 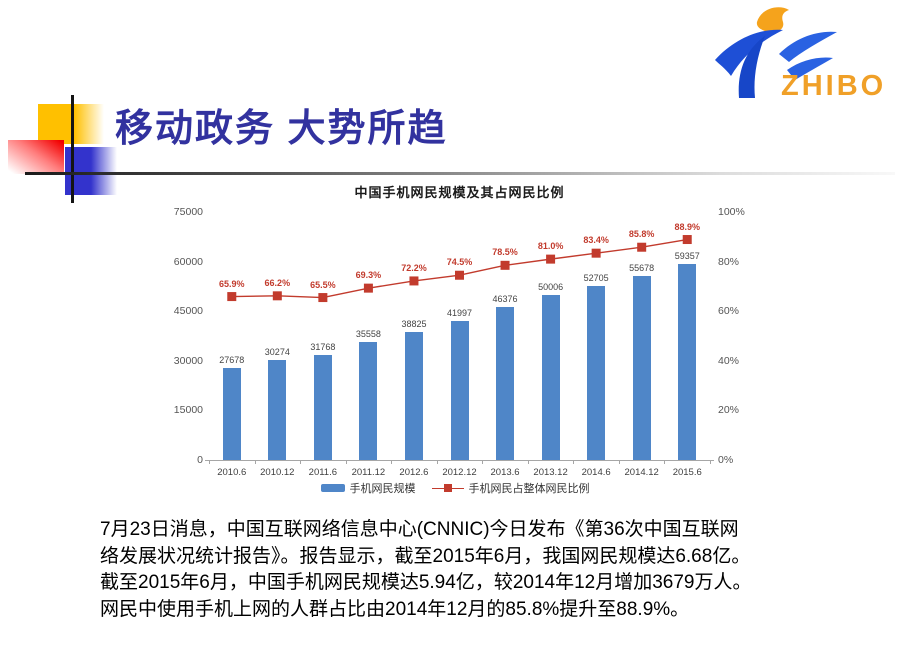 I want to click on legend-item-line: 手机网民占整体网民比例, so click(x=510, y=488).